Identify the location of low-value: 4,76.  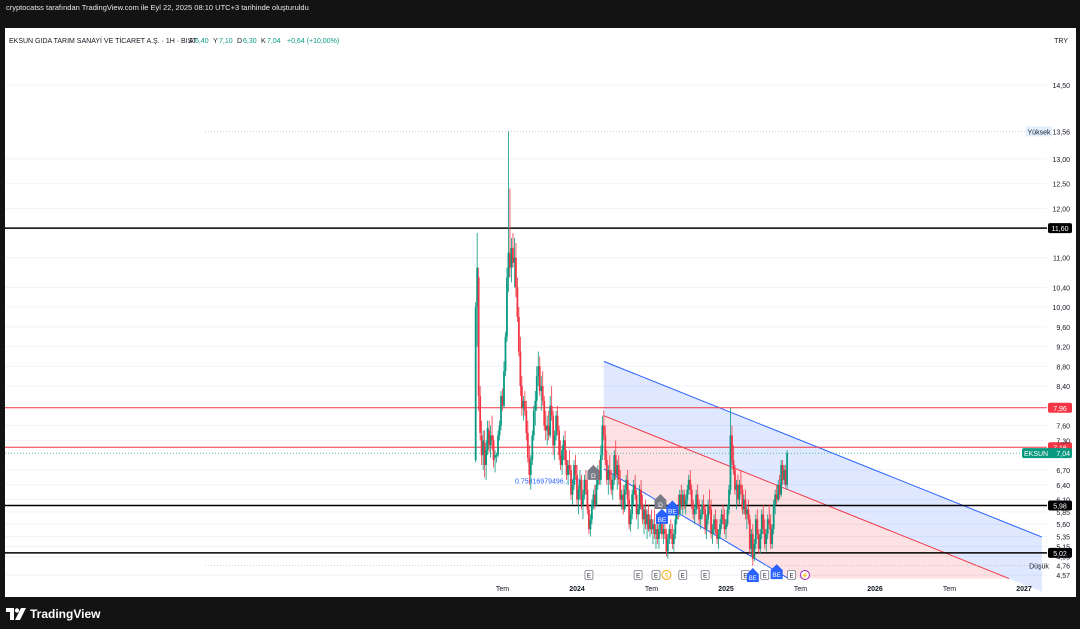
(1063, 567).